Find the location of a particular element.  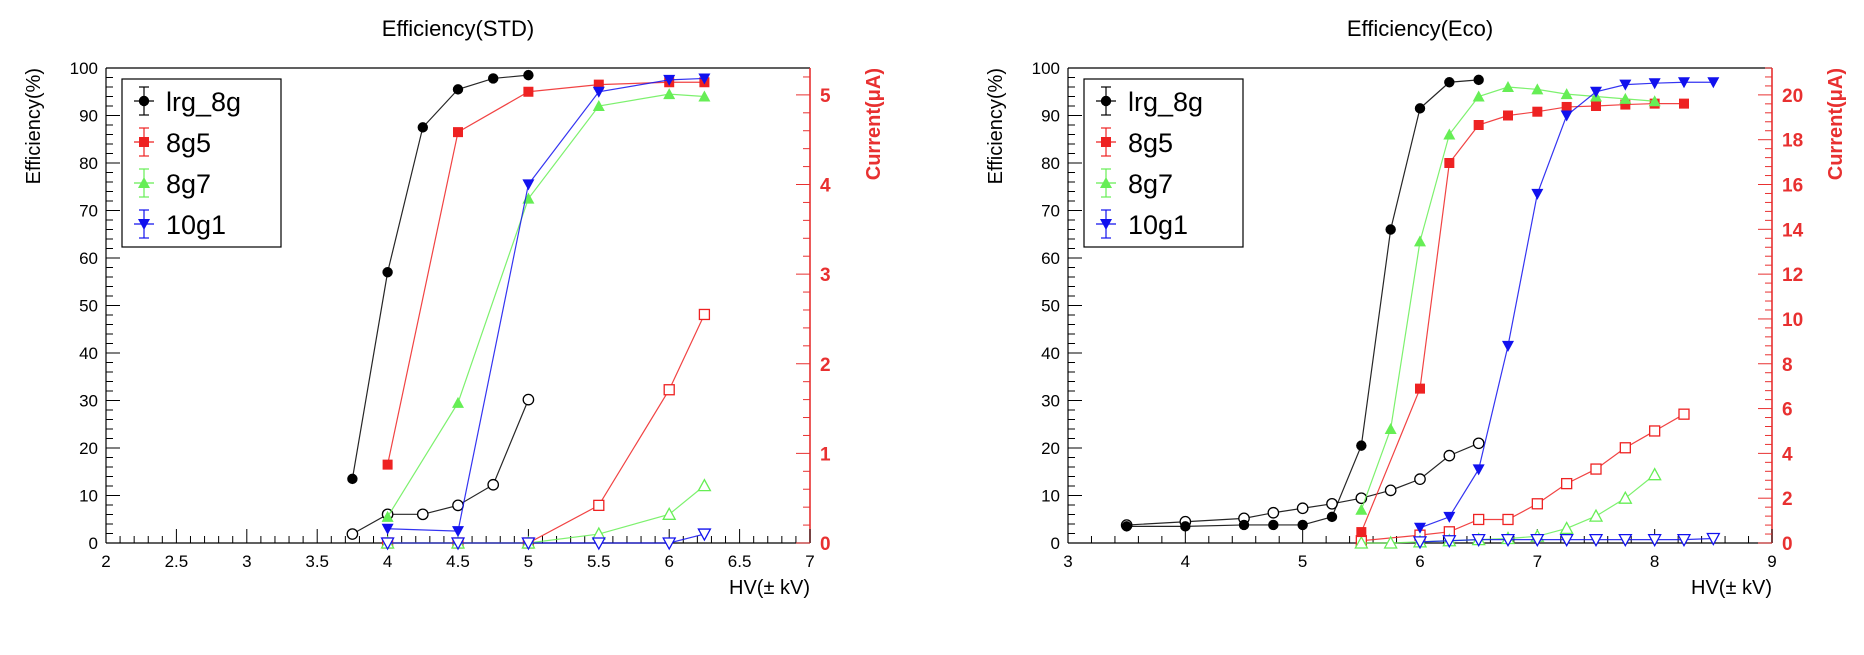

legend-marker-10g1 is located at coordinates (1106, 224).